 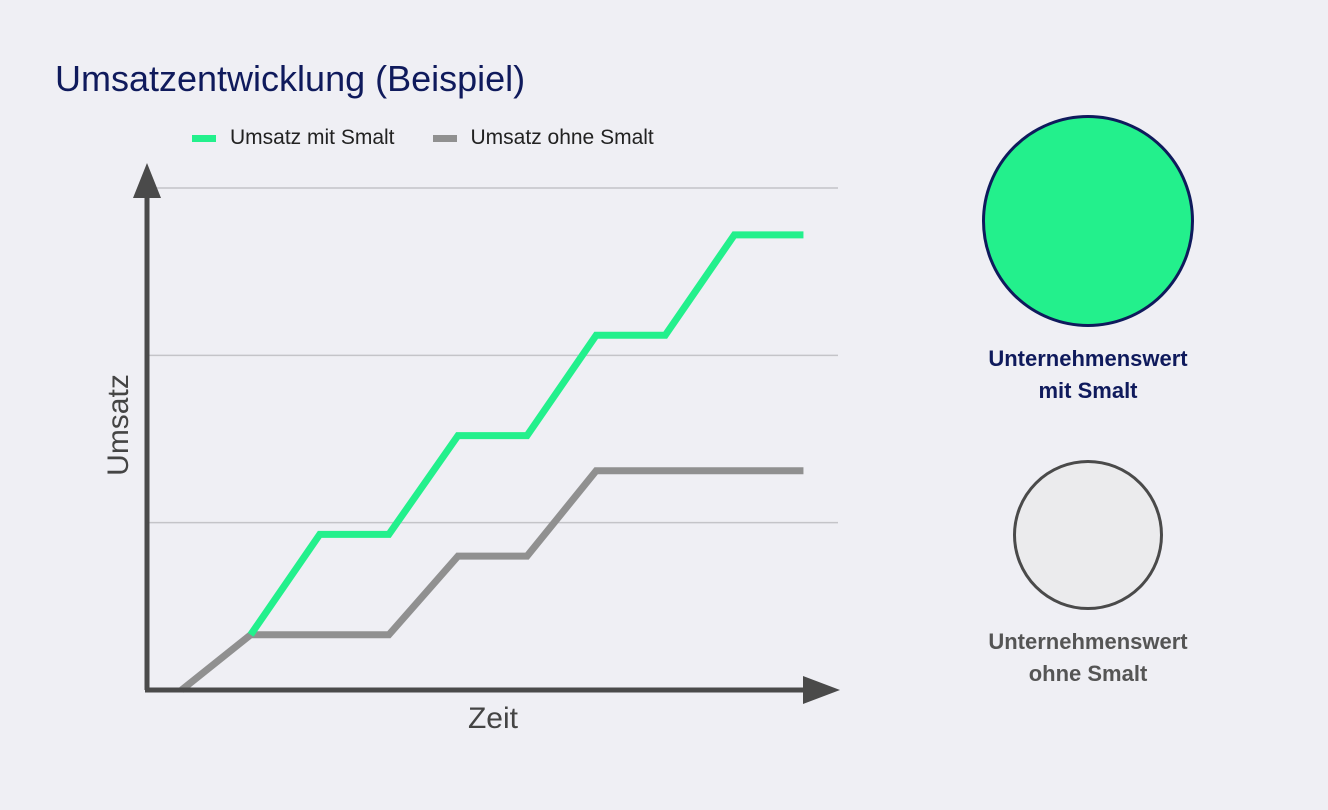 What do you see at coordinates (290, 78) in the screenshot?
I see `chart-title: Umsatzentwicklung (Beispiel)` at bounding box center [290, 78].